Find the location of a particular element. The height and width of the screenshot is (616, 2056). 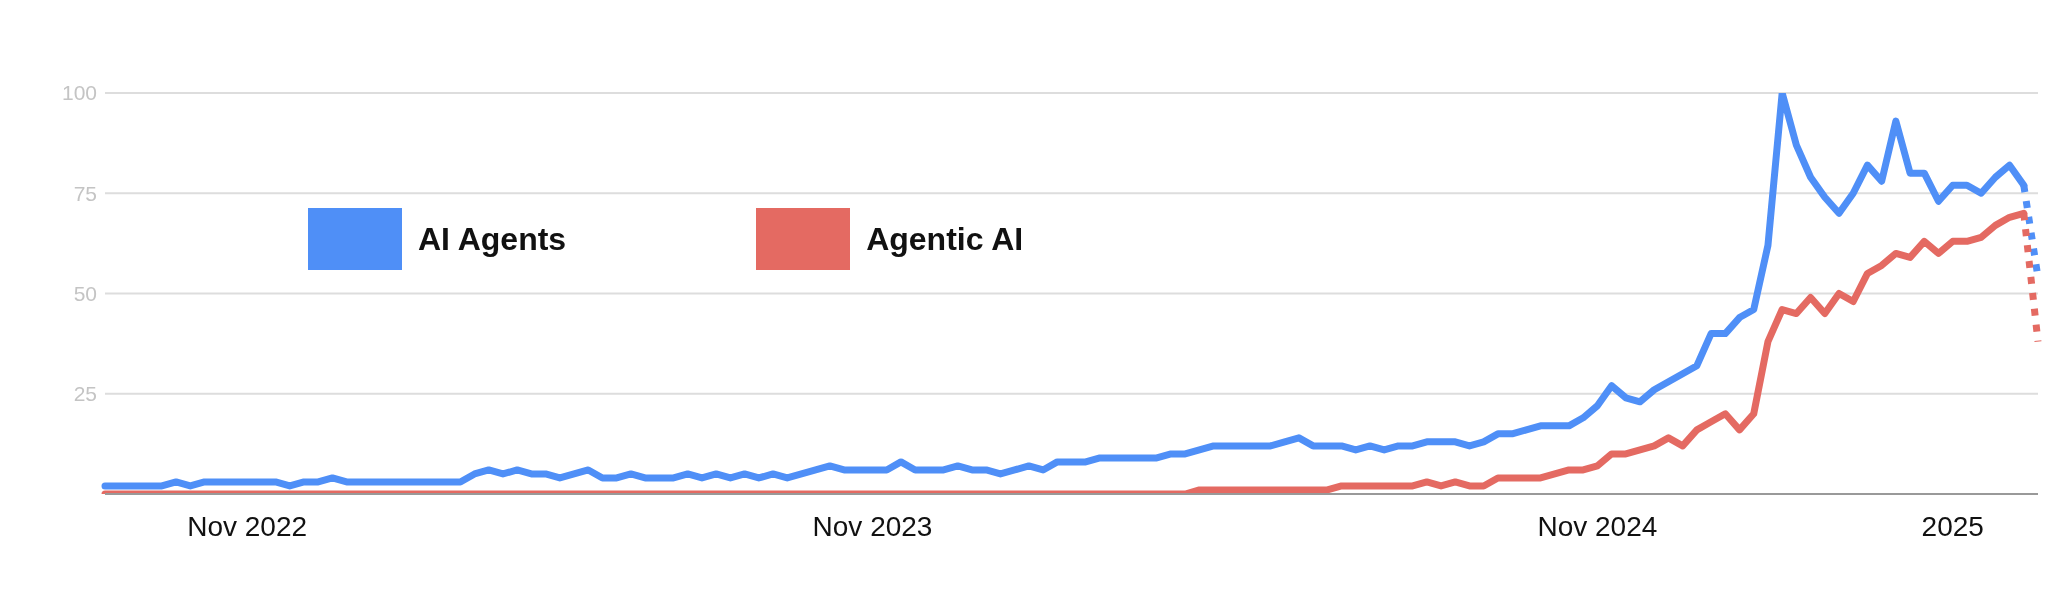

y-tick-label: 25 is located at coordinates (85, 394).